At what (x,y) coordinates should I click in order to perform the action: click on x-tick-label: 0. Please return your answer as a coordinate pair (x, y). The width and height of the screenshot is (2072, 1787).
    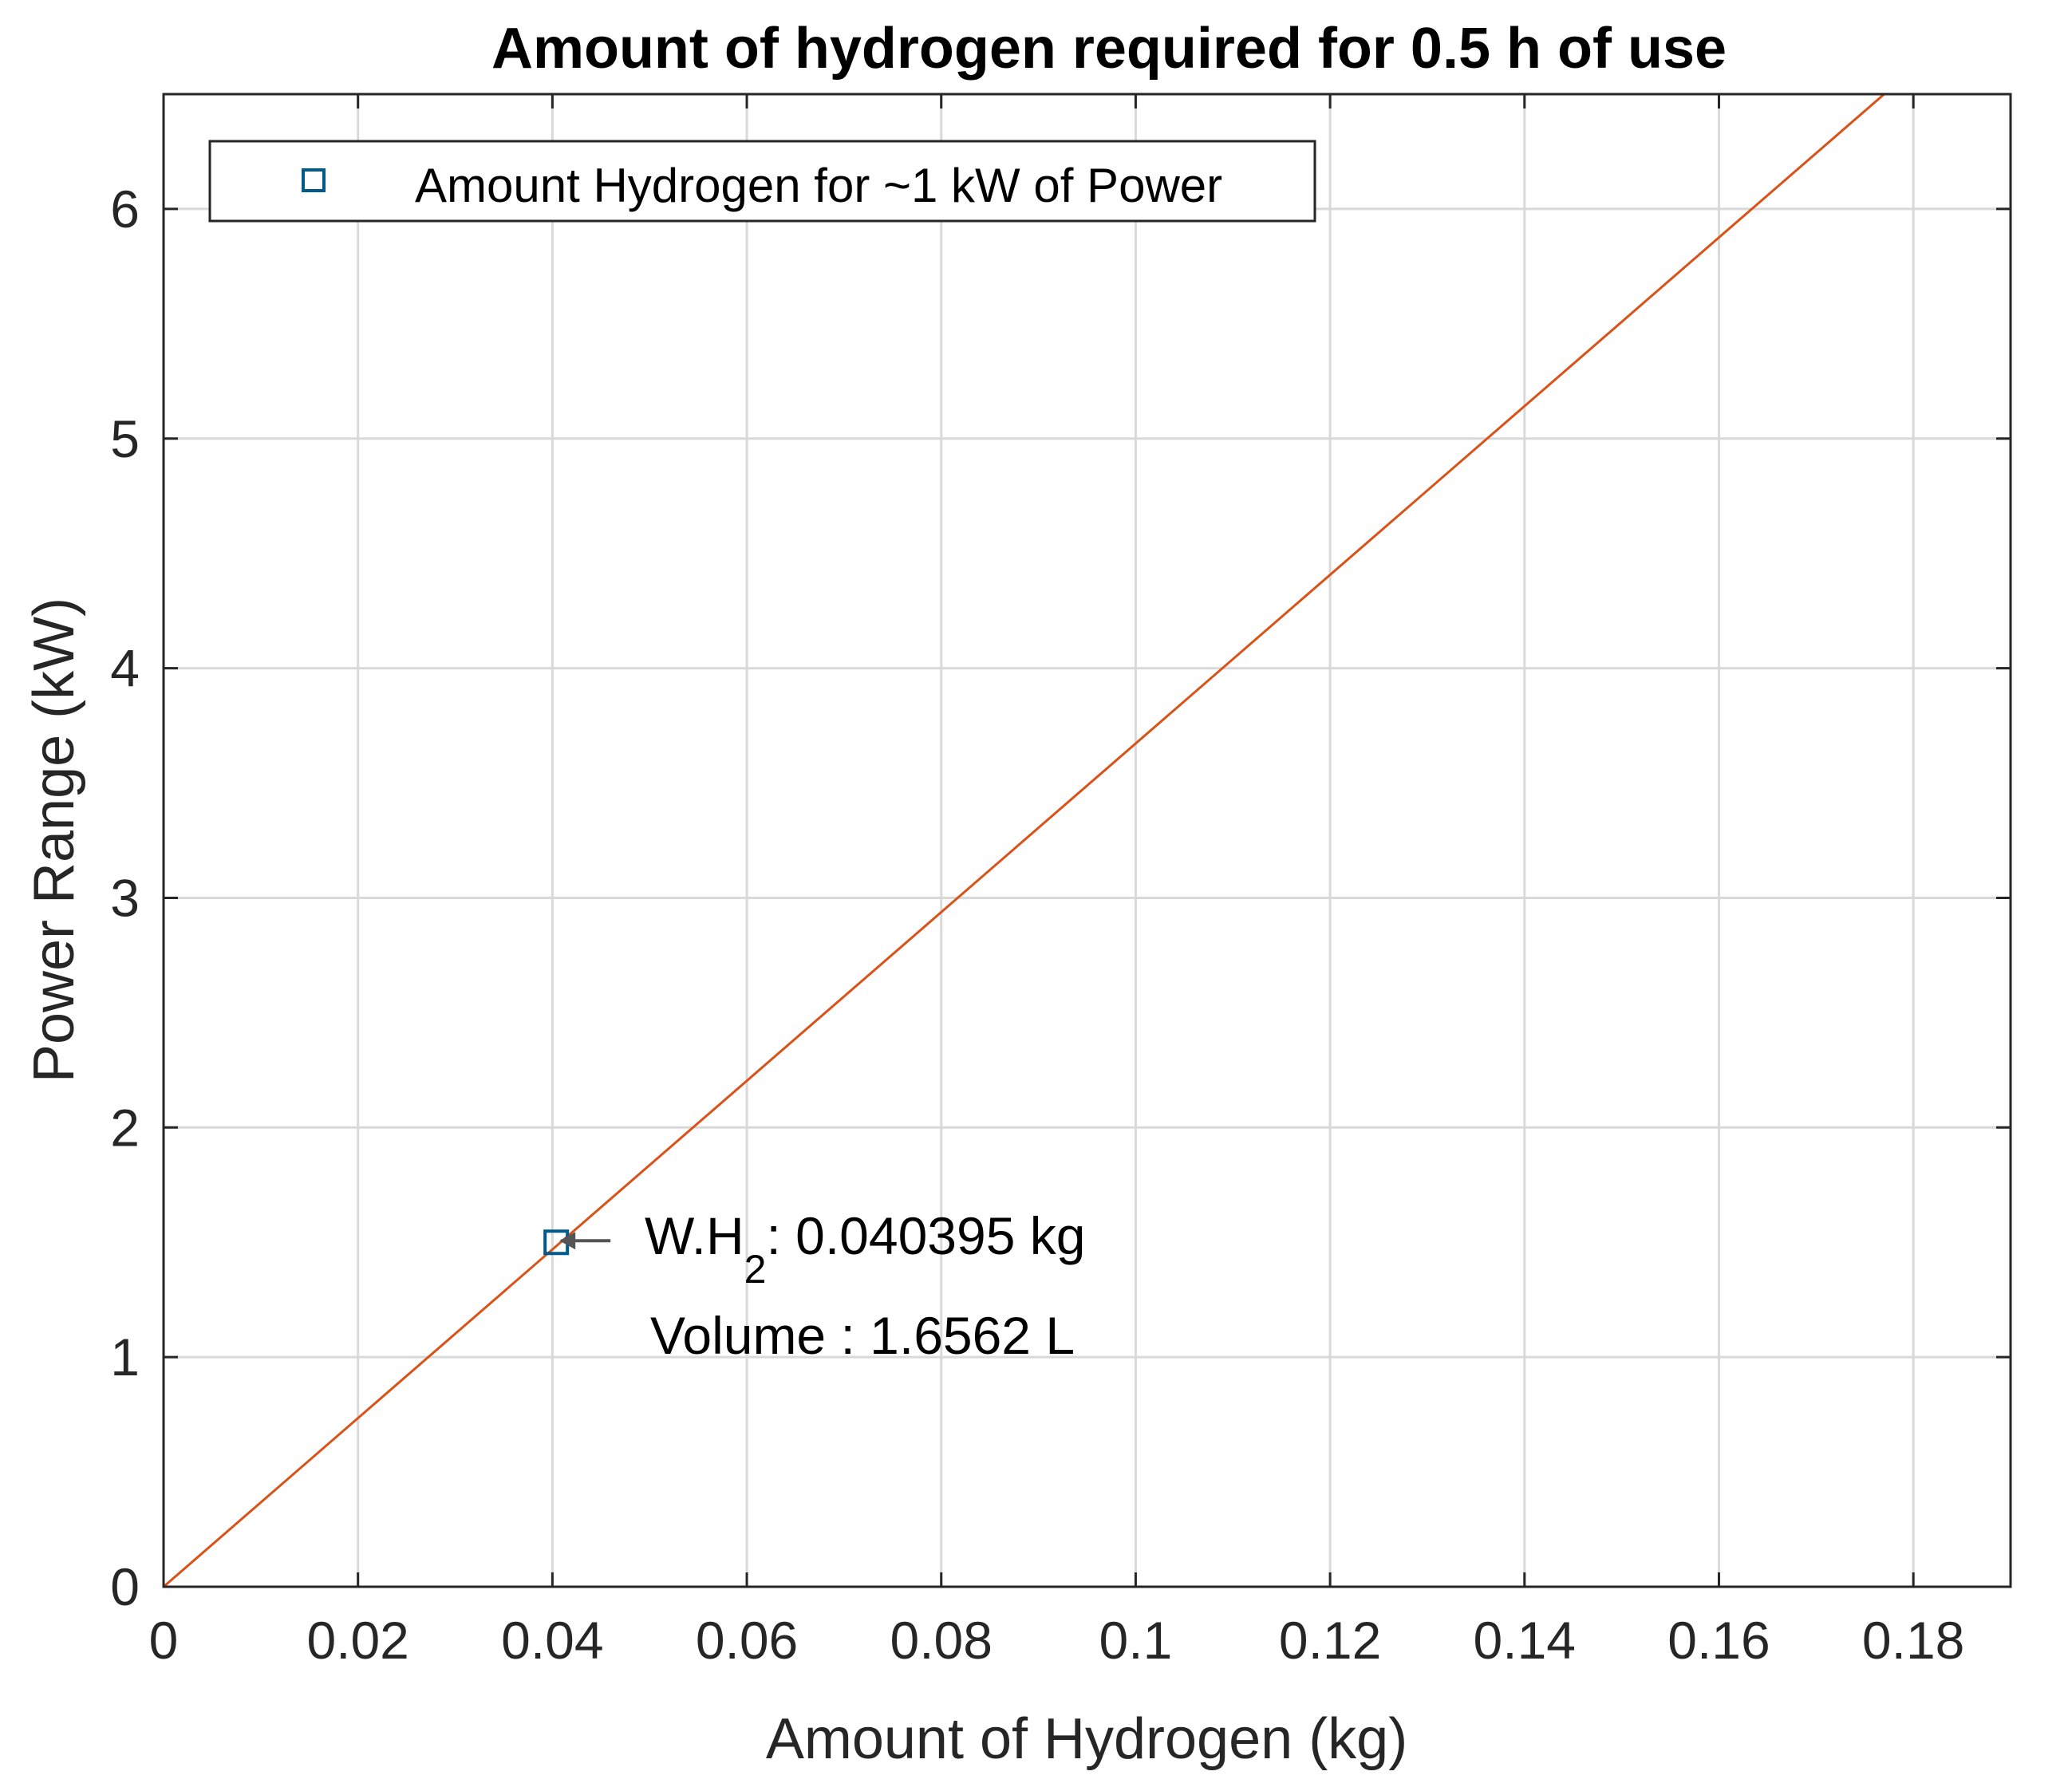
    Looking at the image, I should click on (164, 1640).